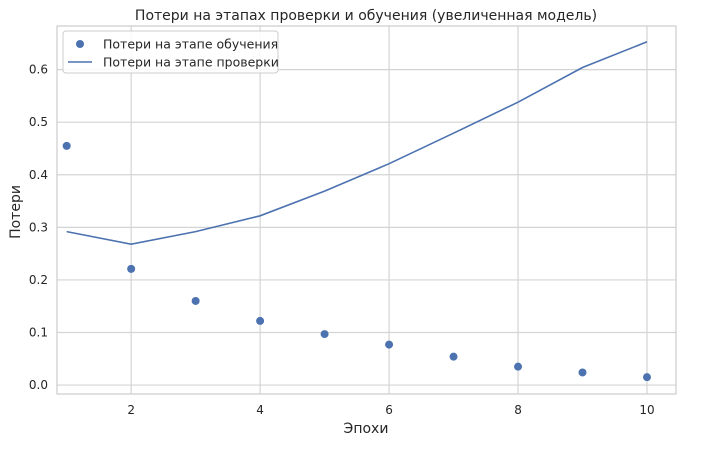 This screenshot has width=710, height=451. Describe the element at coordinates (131, 410) in the screenshot. I see `x-tick-label: 2` at that location.